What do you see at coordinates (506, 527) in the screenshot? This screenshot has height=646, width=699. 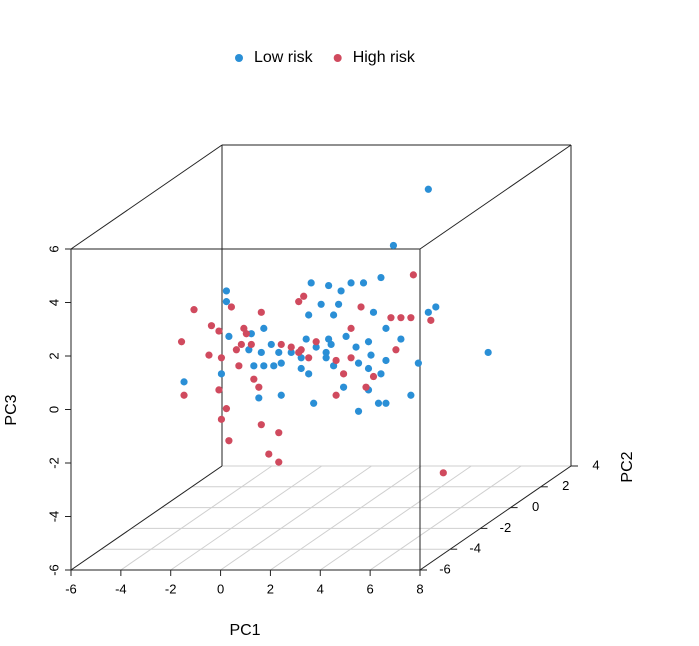 I see `y-tick-label: -2` at bounding box center [506, 527].